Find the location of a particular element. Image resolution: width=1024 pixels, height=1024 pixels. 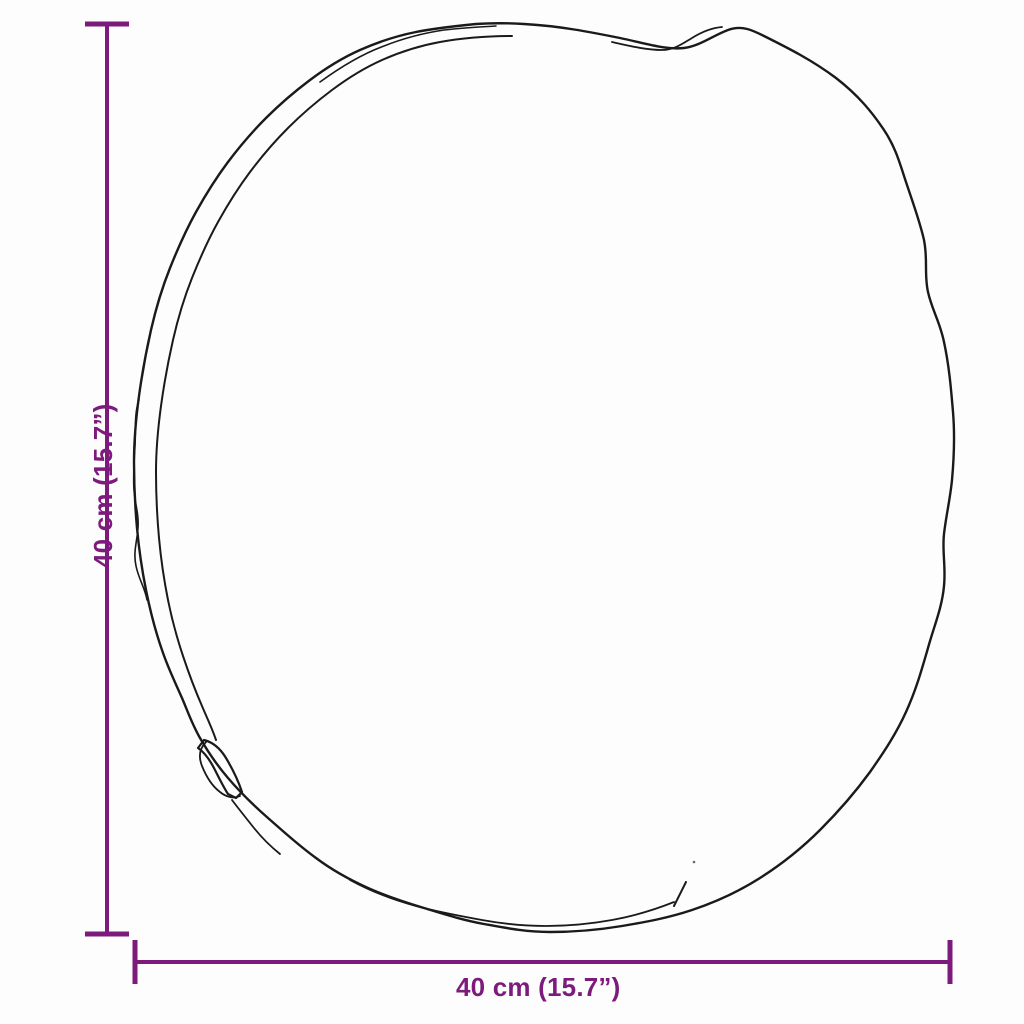

mirror-left-edge-wave is located at coordinates (140, 500).